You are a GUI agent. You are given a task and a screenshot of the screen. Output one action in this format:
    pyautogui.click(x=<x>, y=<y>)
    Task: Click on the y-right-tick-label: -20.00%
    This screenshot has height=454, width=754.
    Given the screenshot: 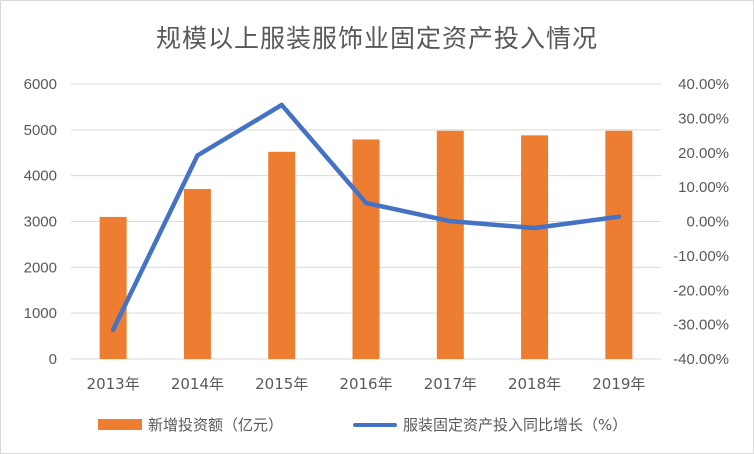 What is the action you would take?
    pyautogui.click(x=701, y=290)
    